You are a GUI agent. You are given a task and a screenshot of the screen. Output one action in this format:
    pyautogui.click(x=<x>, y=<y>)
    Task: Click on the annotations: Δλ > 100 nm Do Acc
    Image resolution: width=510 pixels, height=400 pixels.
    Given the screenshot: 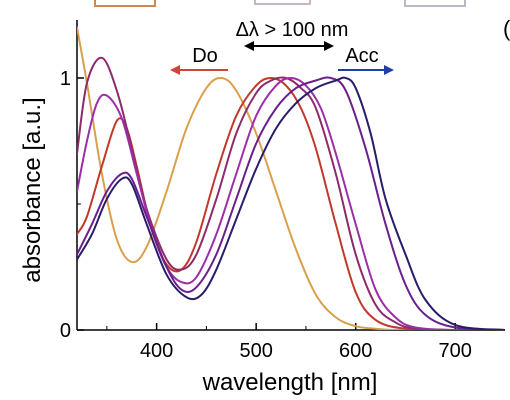 What is the action you would take?
    pyautogui.click(x=282, y=47)
    